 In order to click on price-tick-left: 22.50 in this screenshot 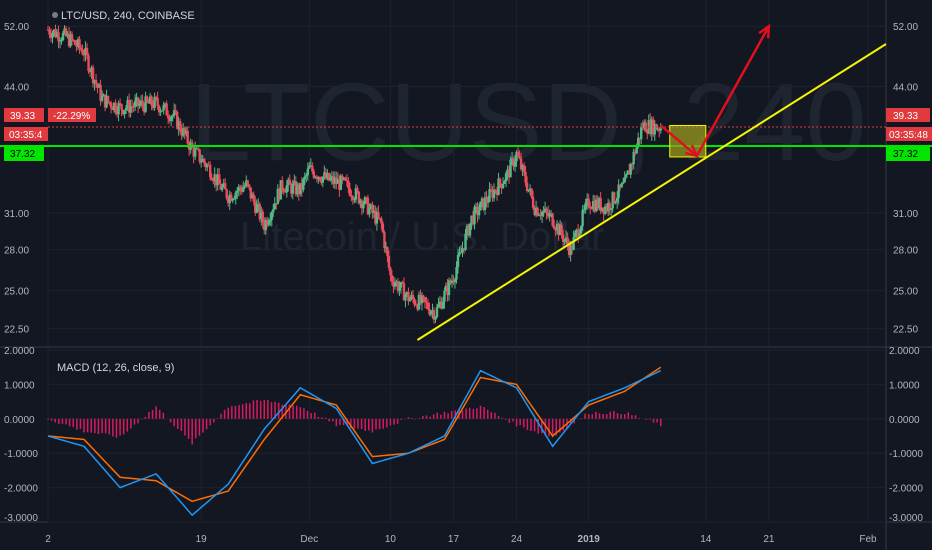, I will do `click(16, 330)`.